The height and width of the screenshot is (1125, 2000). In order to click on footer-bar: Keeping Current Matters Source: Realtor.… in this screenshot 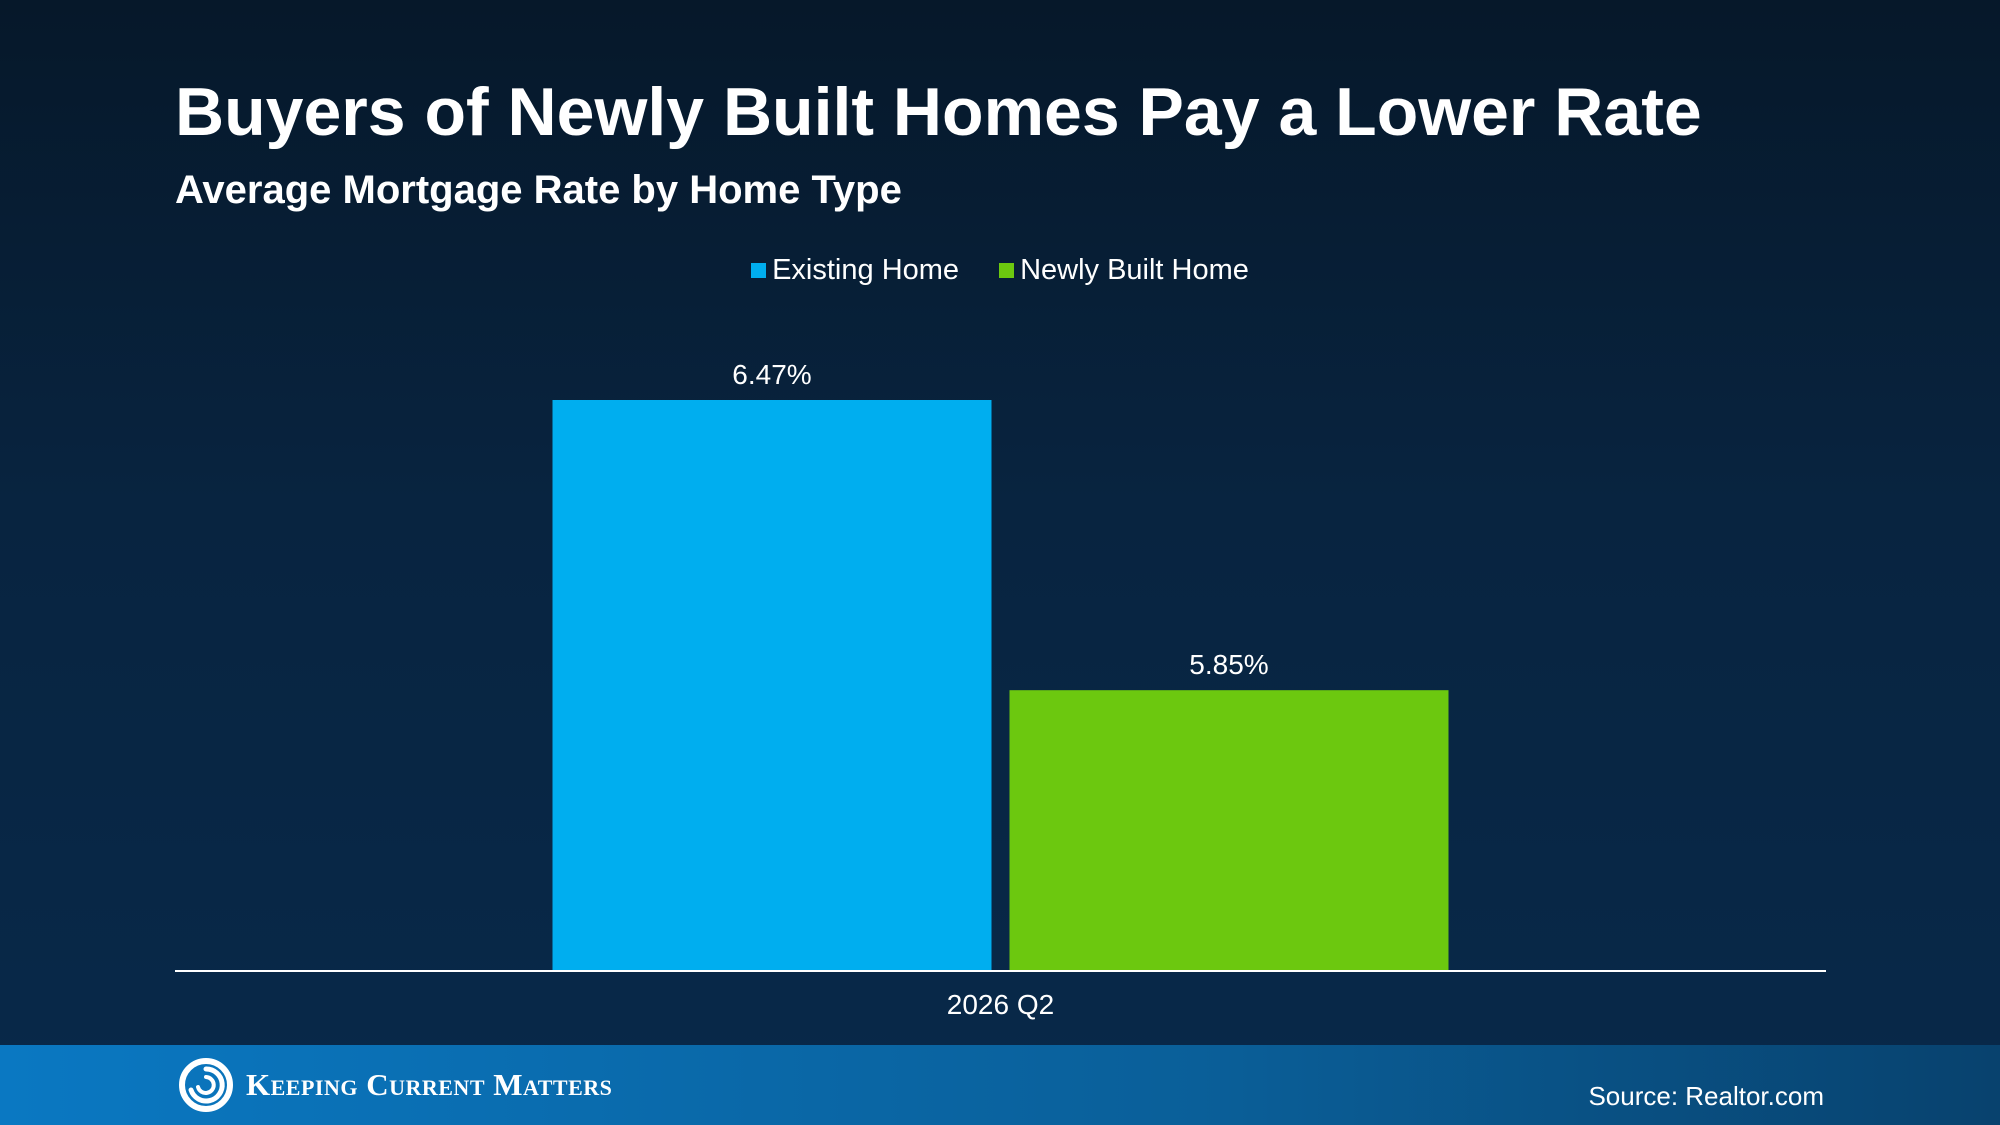, I will do `click(1000, 1085)`.